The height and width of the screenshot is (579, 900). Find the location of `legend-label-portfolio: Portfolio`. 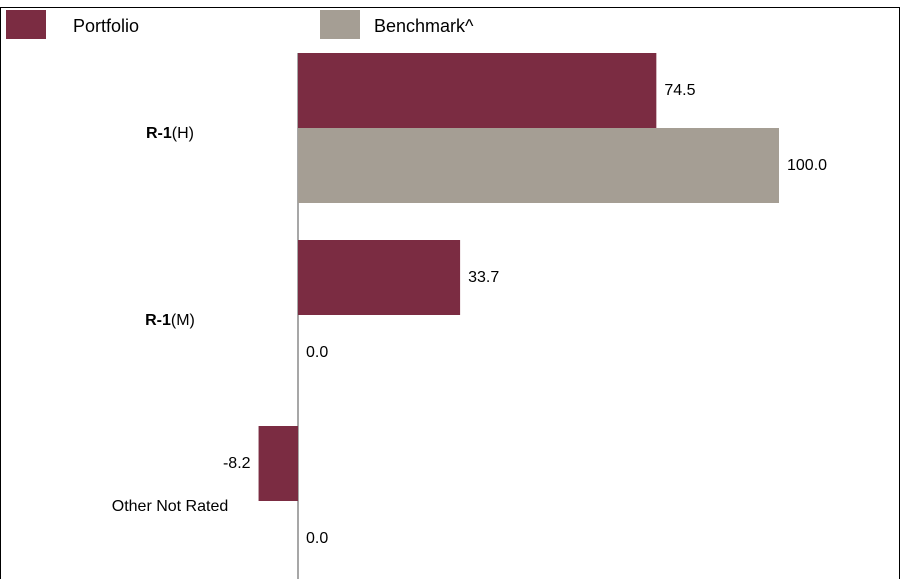

legend-label-portfolio: Portfolio is located at coordinates (106, 26).